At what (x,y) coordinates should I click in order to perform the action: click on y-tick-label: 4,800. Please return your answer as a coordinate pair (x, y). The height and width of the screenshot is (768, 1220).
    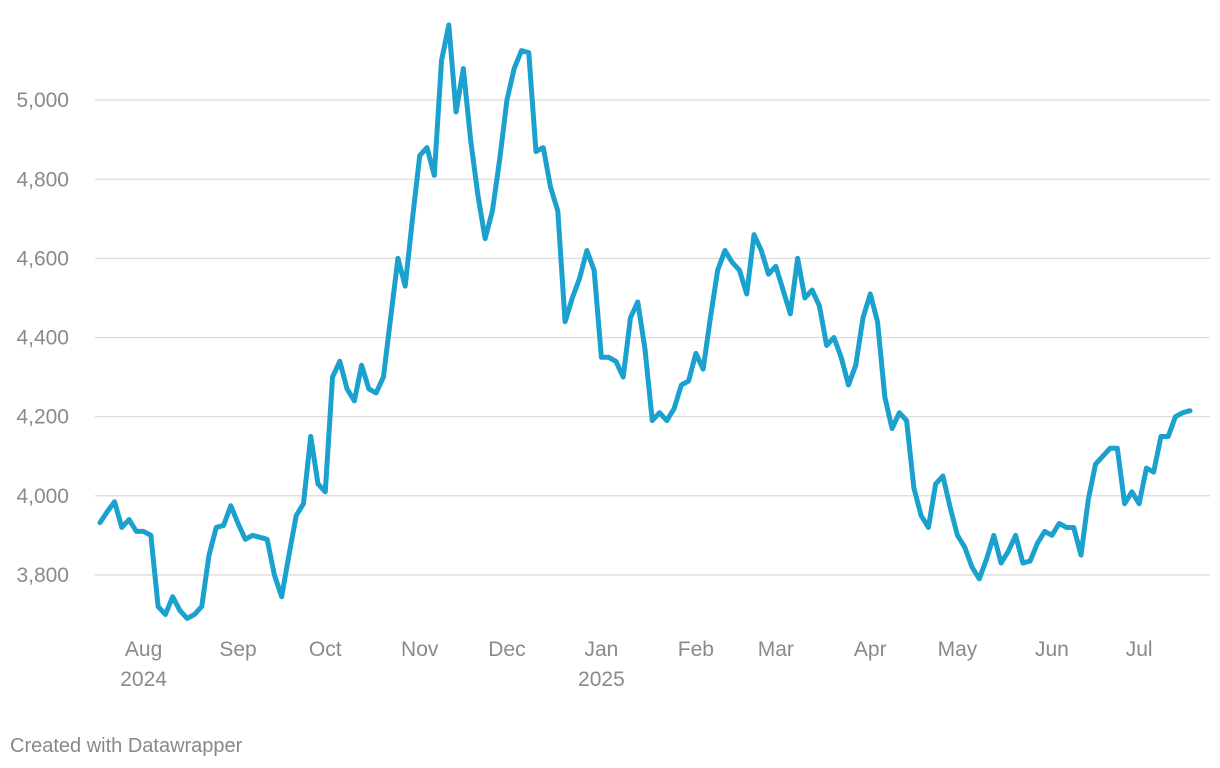
    Looking at the image, I should click on (42, 179).